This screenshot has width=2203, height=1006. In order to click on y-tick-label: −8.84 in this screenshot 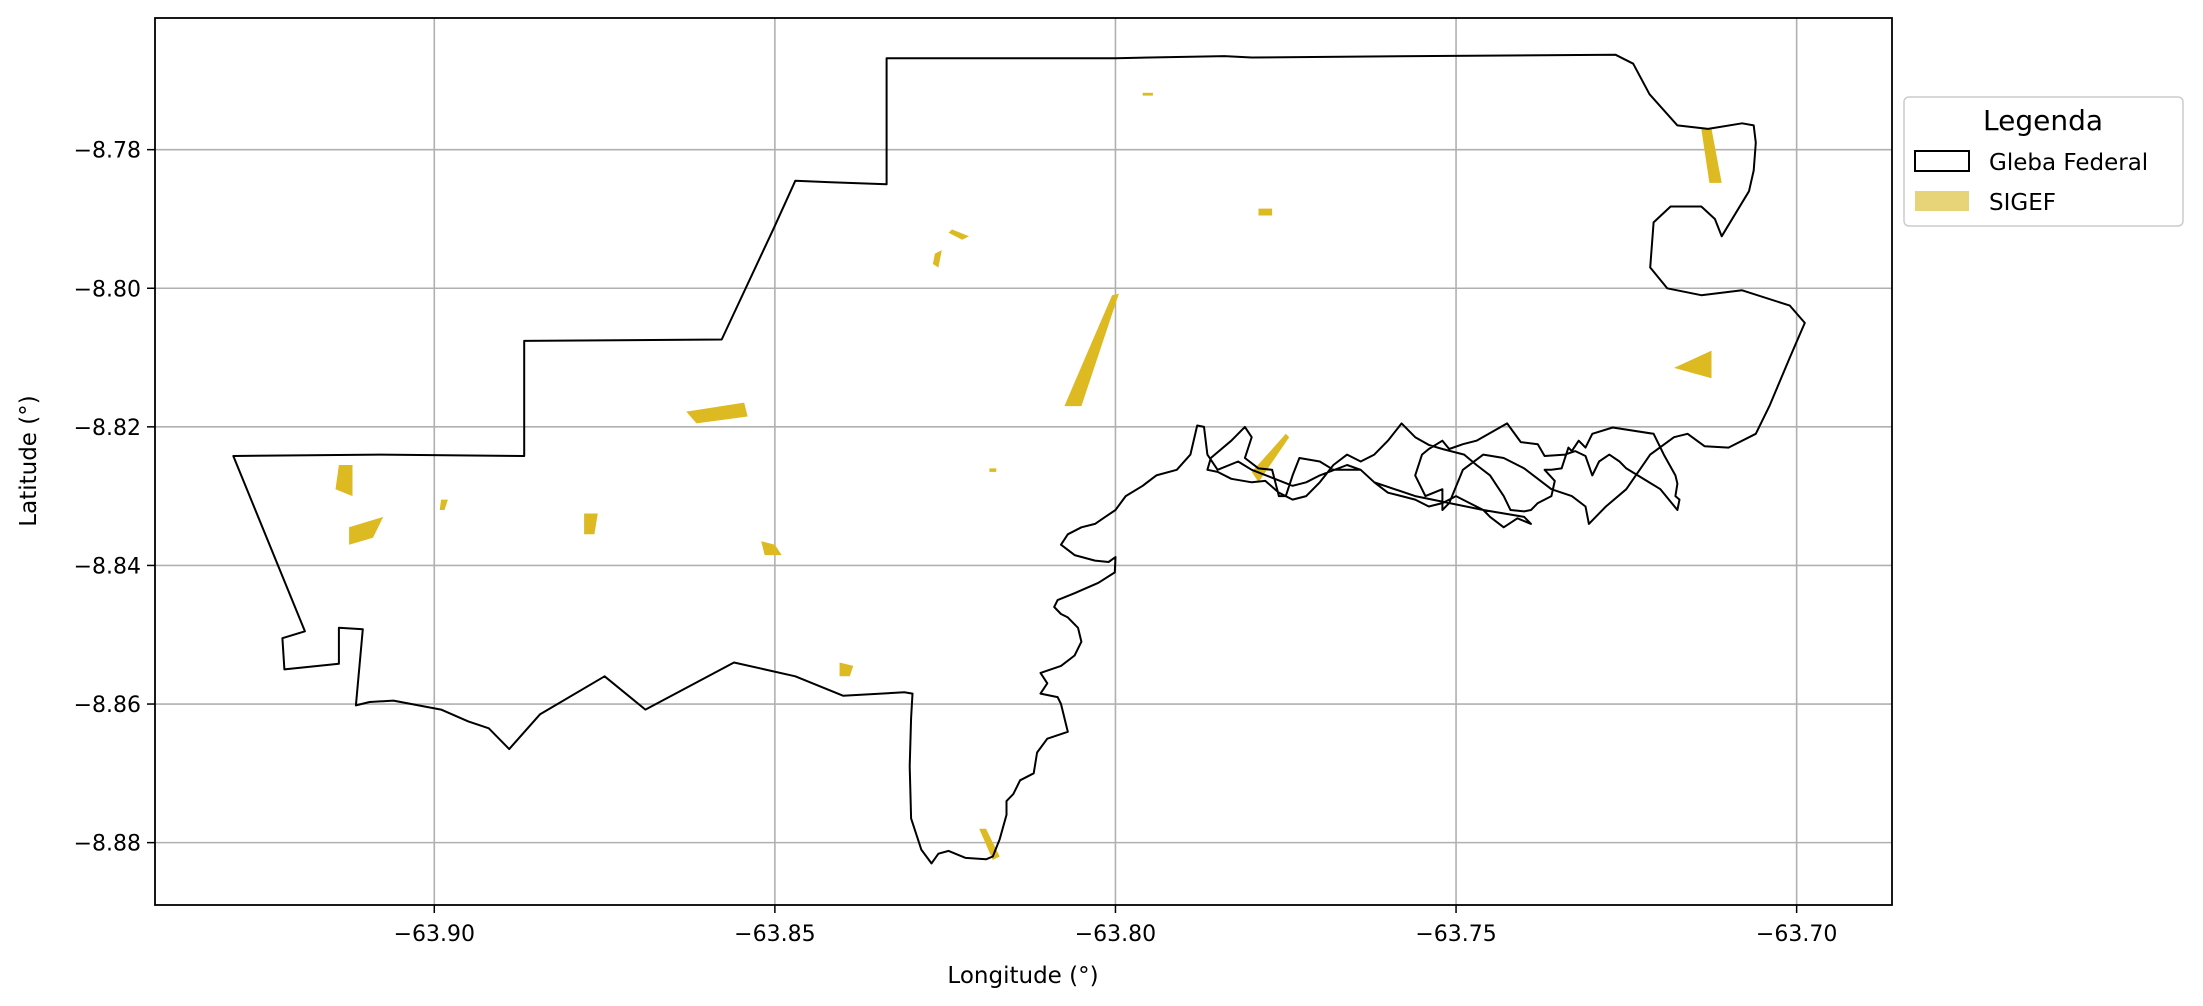, I will do `click(107, 566)`.